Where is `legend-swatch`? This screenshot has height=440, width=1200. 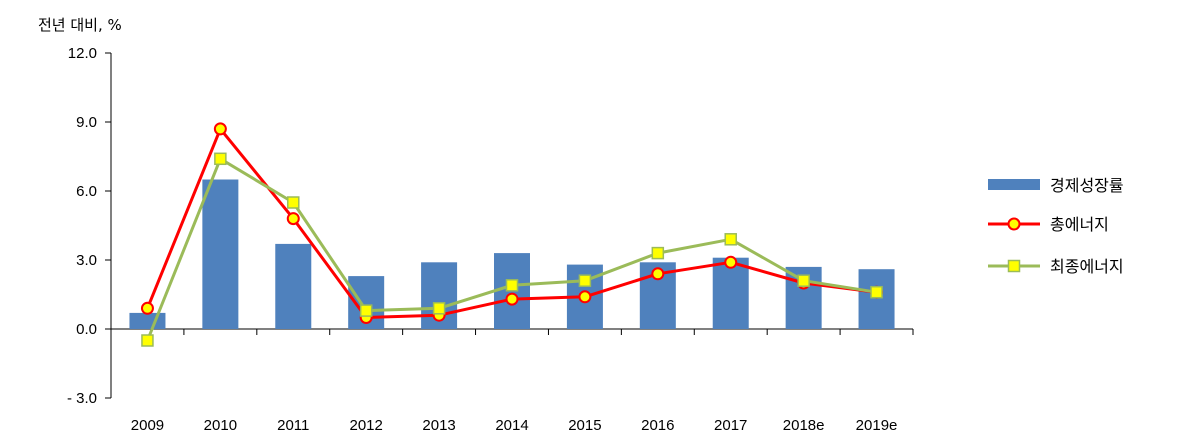 legend-swatch is located at coordinates (1014, 184).